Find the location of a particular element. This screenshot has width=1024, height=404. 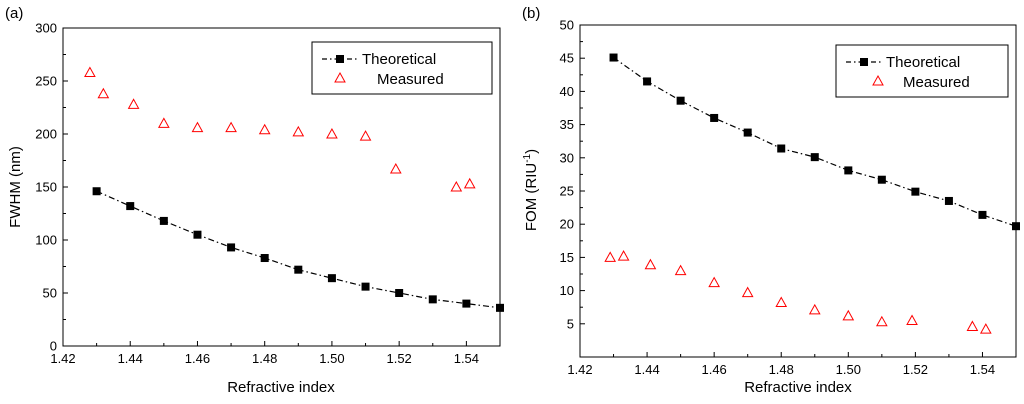

panel-a-x-tick-label: 1.42 is located at coordinates (62, 358).